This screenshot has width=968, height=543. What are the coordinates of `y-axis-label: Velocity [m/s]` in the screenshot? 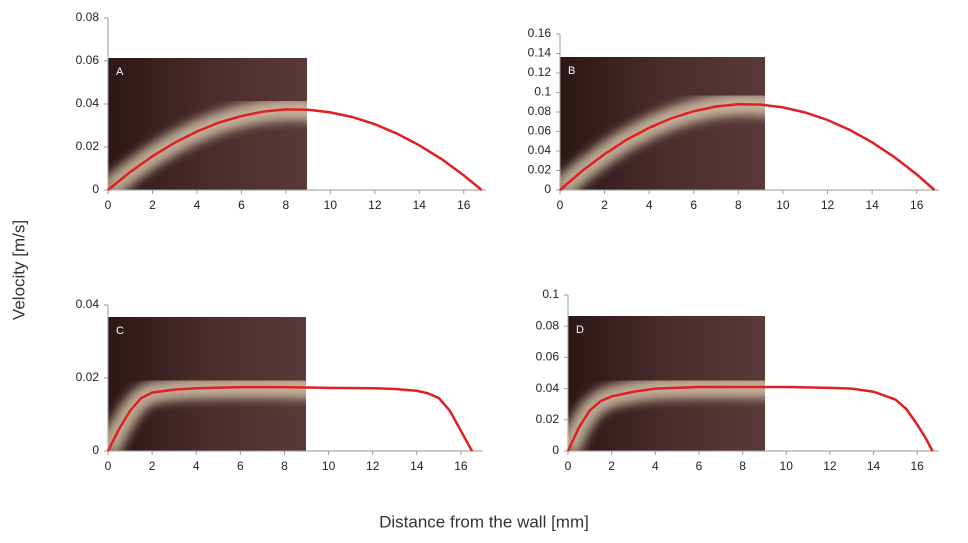 It's located at (18, 270).